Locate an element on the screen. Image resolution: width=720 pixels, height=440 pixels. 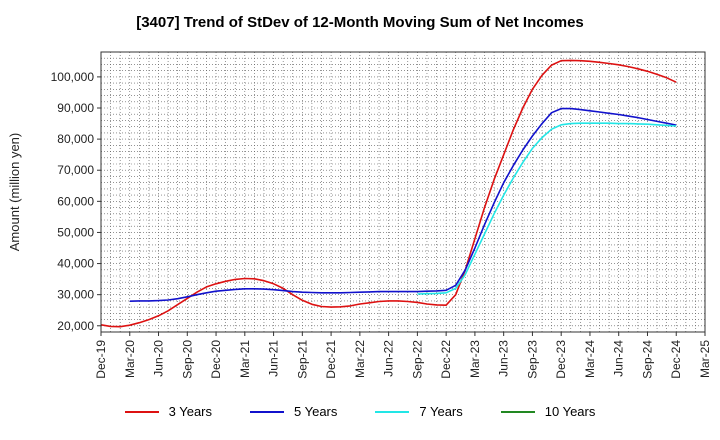
x-tick-label: Jun-20 is located at coordinates (159, 358).